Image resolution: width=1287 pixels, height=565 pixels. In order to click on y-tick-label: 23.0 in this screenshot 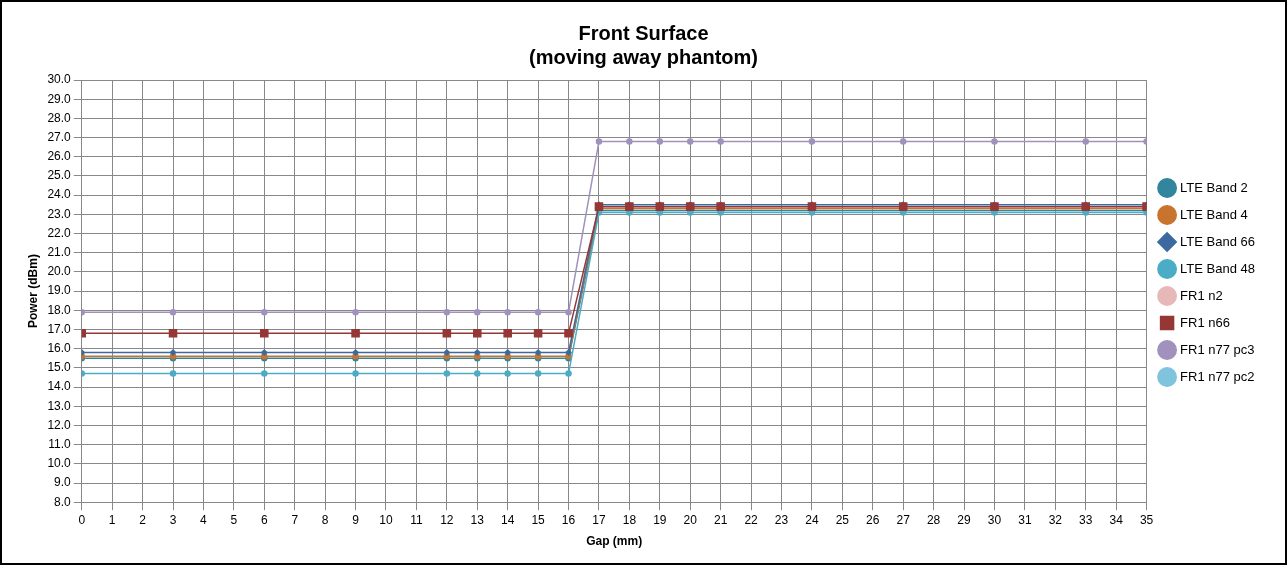, I will do `click(59, 213)`.